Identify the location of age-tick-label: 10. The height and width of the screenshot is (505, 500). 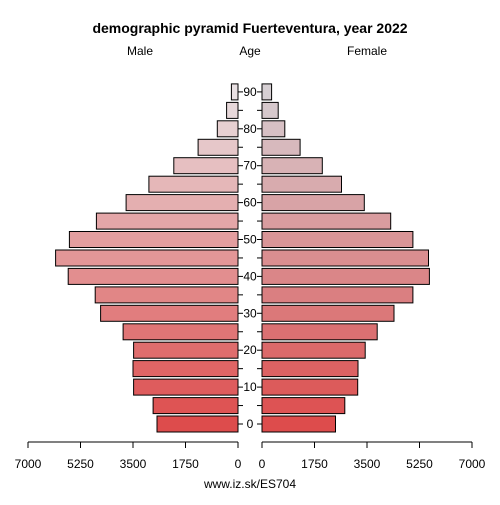
(250, 387).